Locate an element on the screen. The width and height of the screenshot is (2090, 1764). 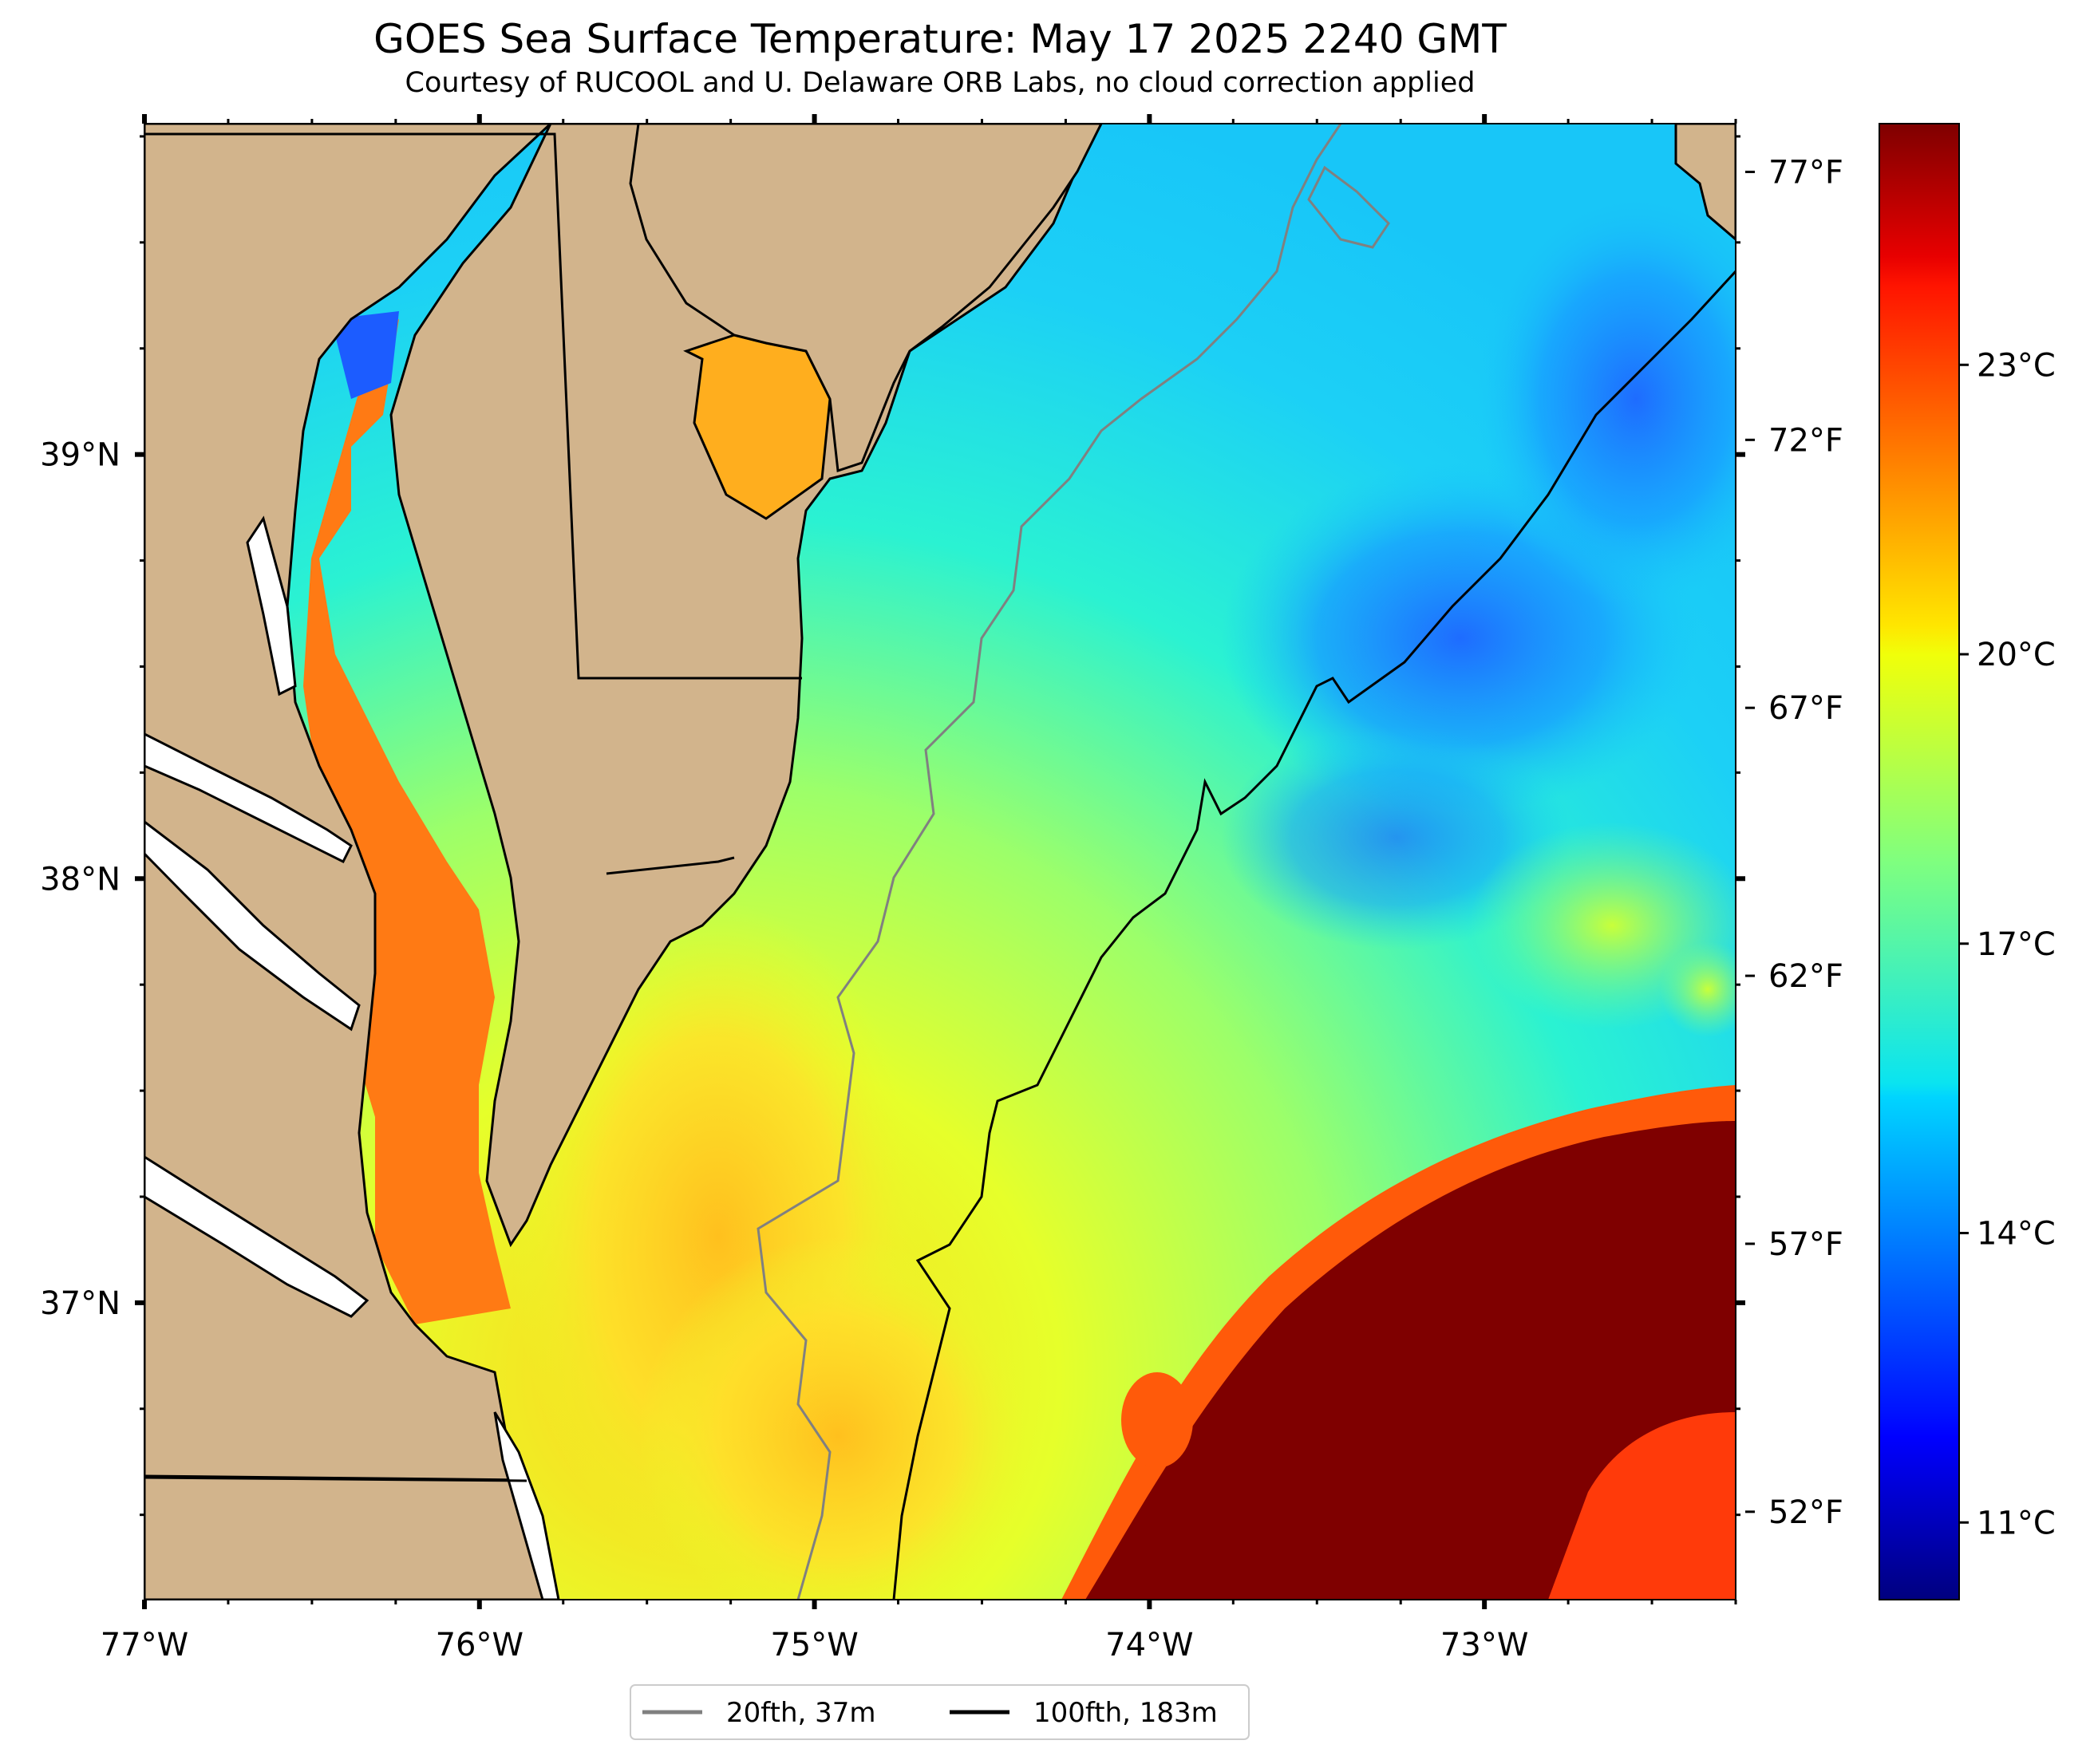
celsius-tick-label: 14°C is located at coordinates (2017, 1234).